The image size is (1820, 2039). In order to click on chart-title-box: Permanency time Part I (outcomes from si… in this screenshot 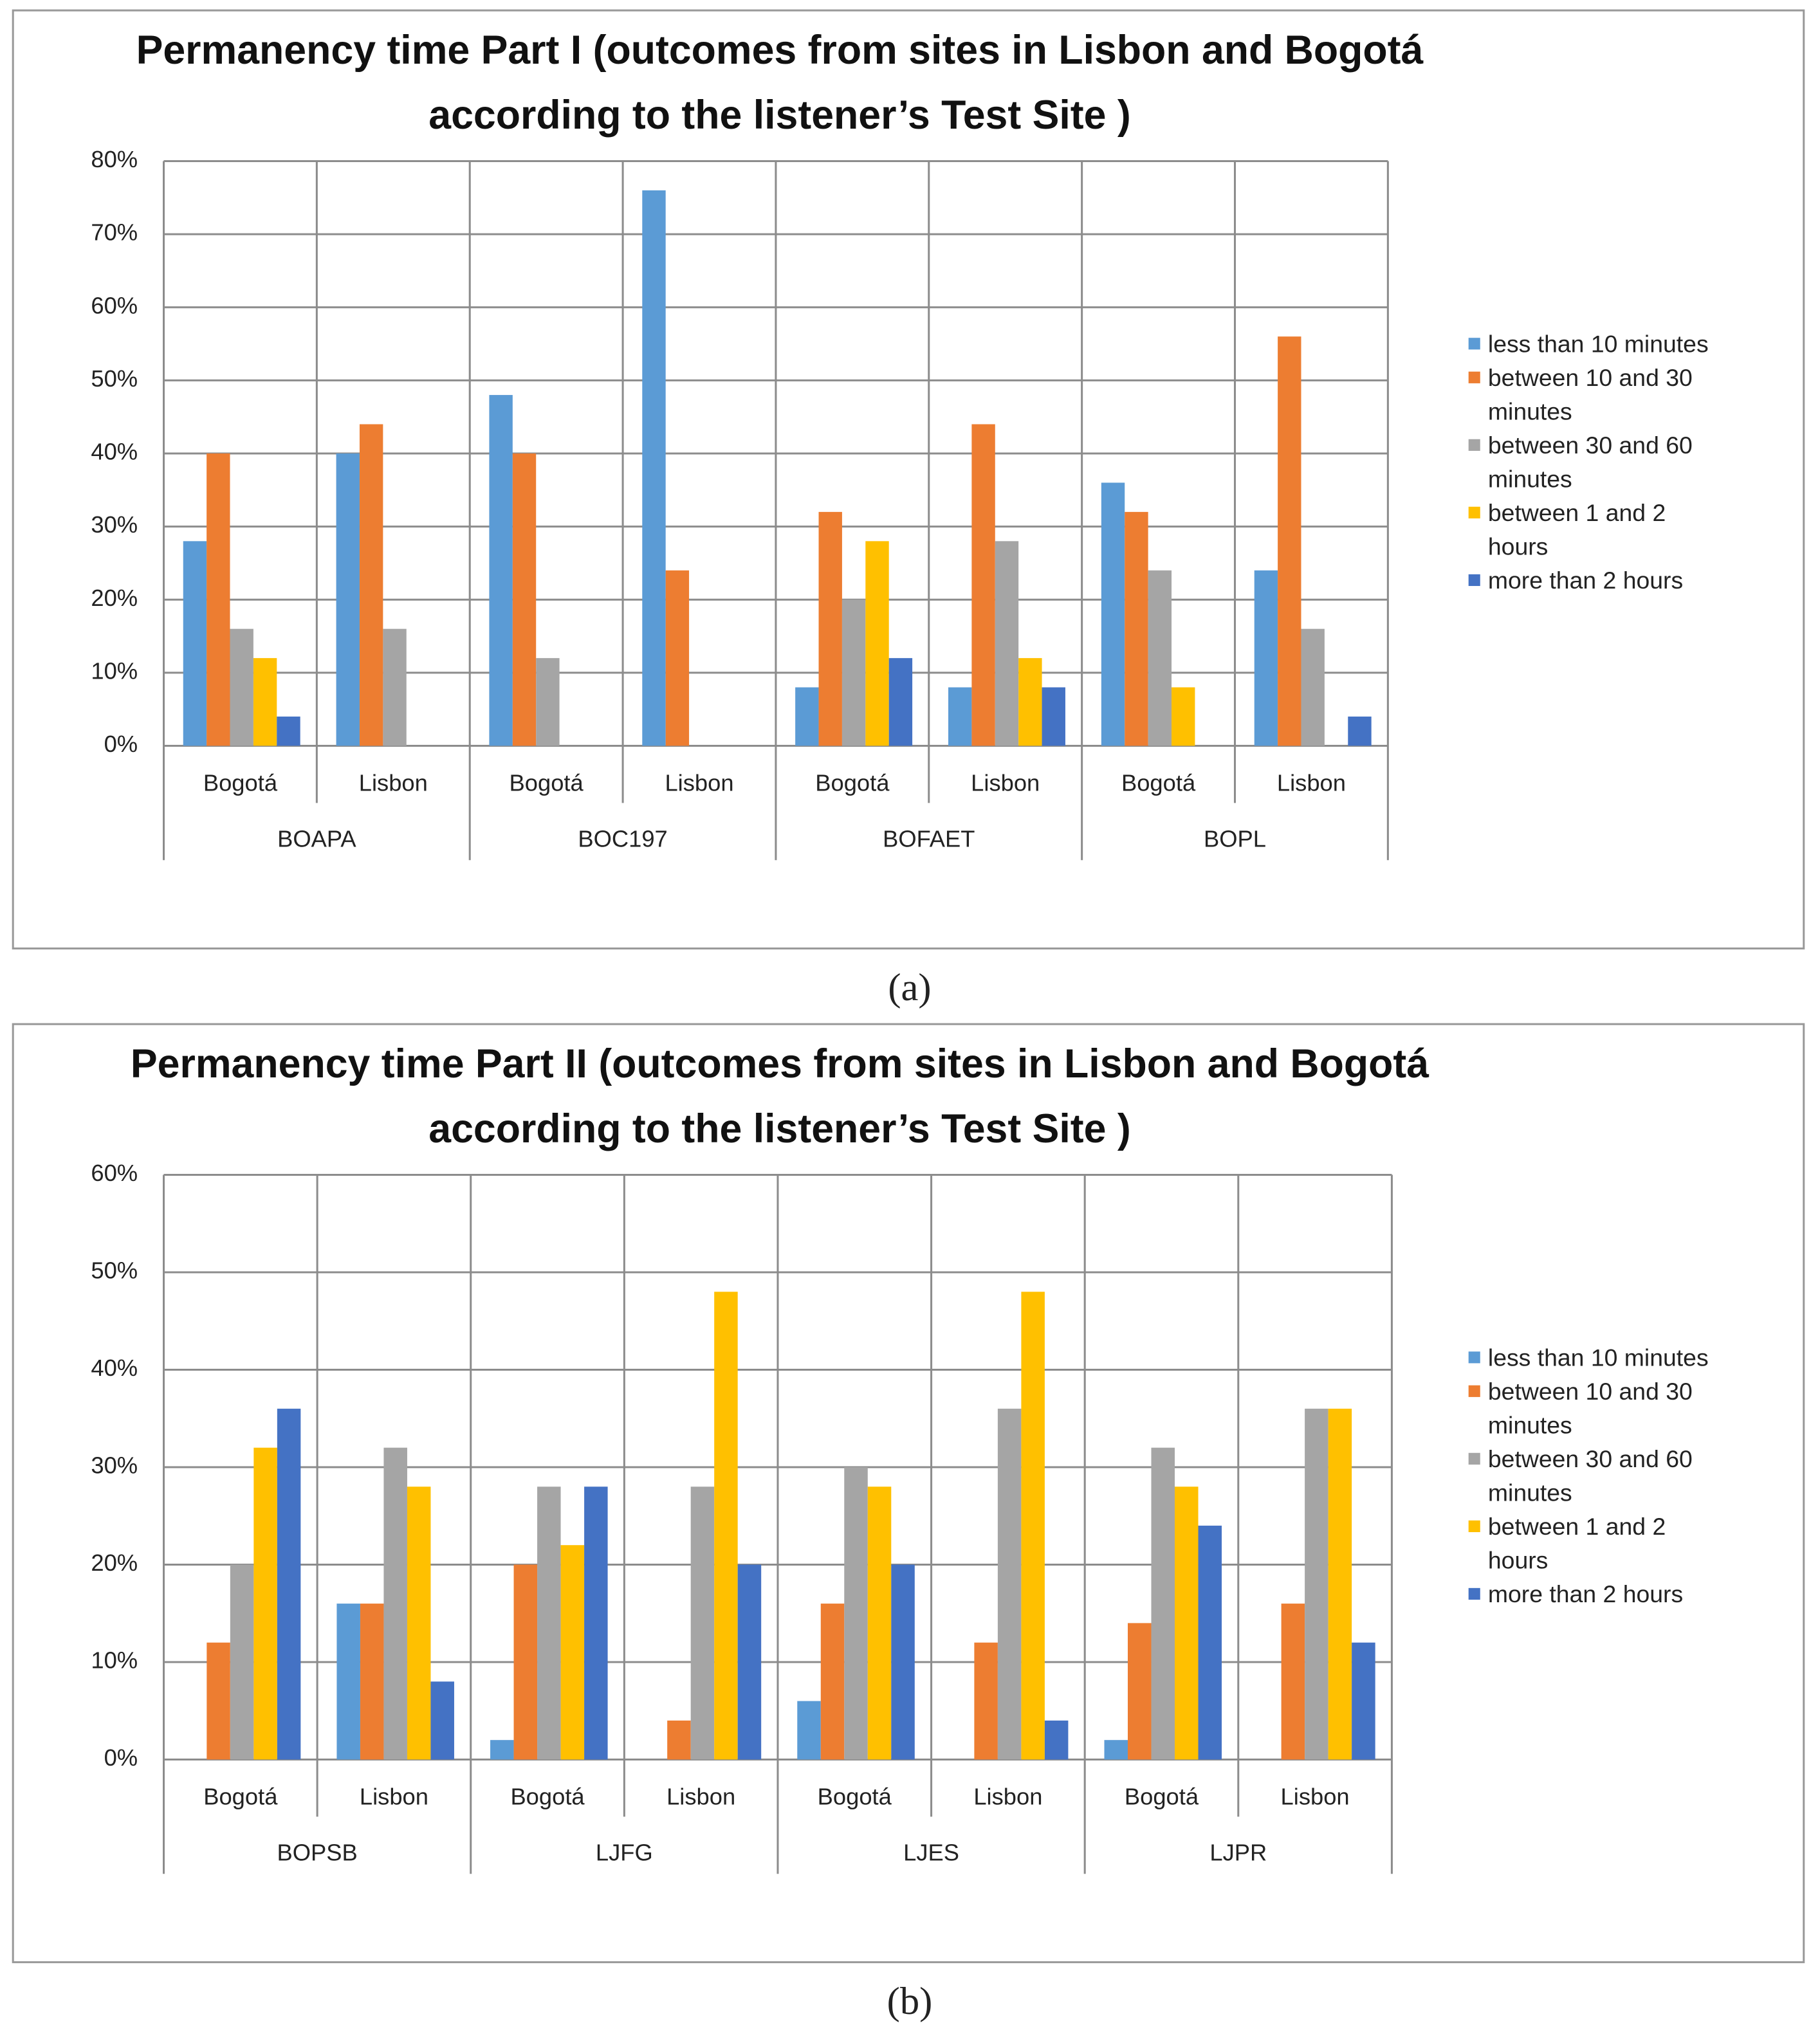, I will do `click(780, 82)`.